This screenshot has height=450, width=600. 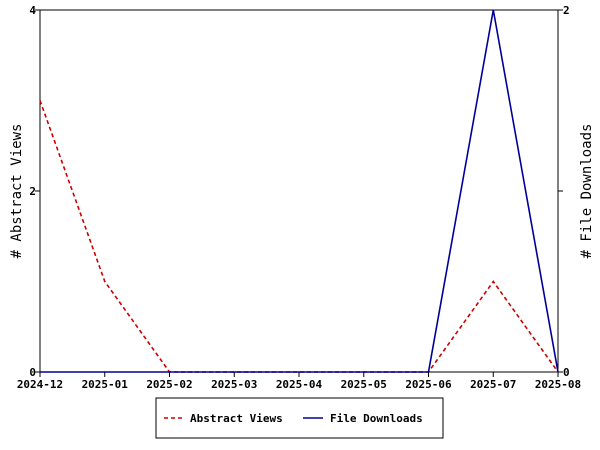 What do you see at coordinates (299, 384) in the screenshot?
I see `x-tick-label: 2025-04` at bounding box center [299, 384].